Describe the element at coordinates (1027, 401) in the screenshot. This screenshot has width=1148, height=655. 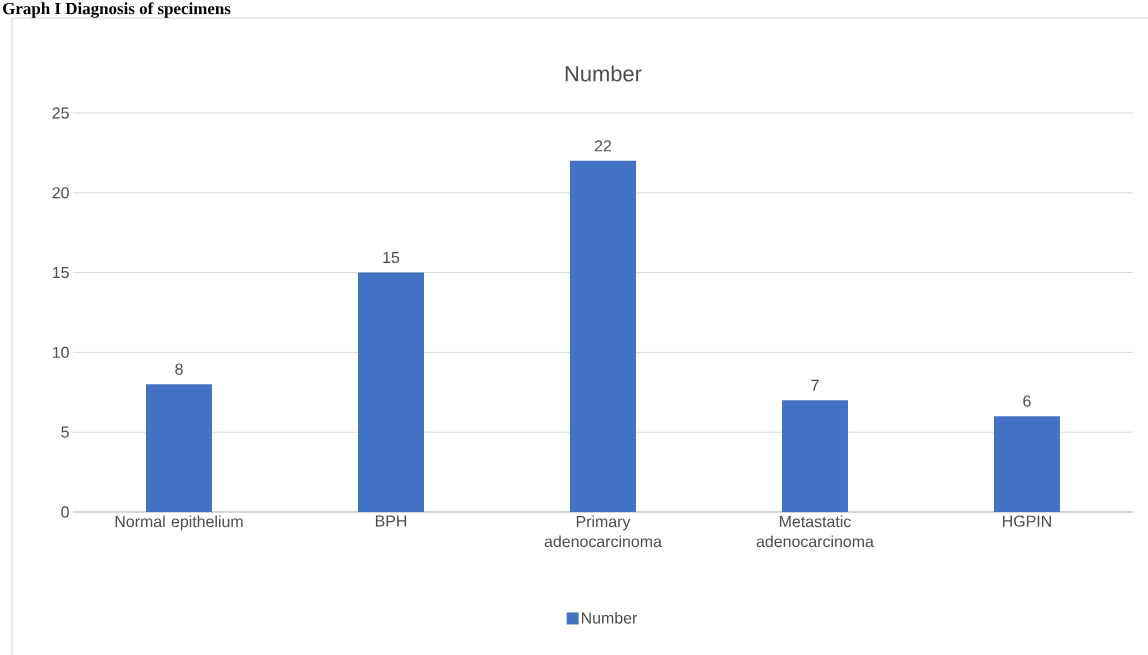
I see `data-label: 6` at that location.